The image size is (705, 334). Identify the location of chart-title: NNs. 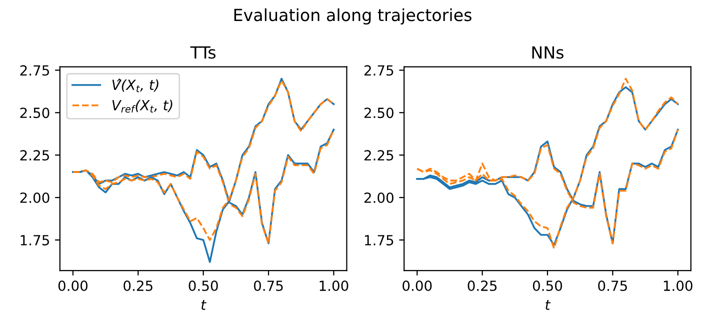
(548, 52).